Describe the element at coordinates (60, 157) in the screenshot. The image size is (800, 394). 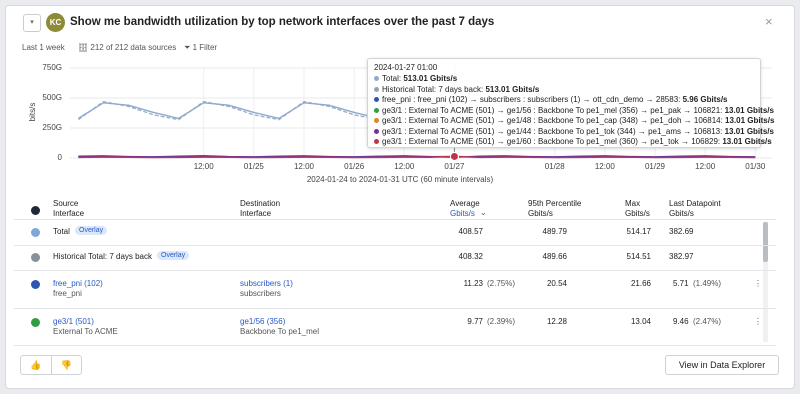
I see `y-tick-label: 0` at that location.